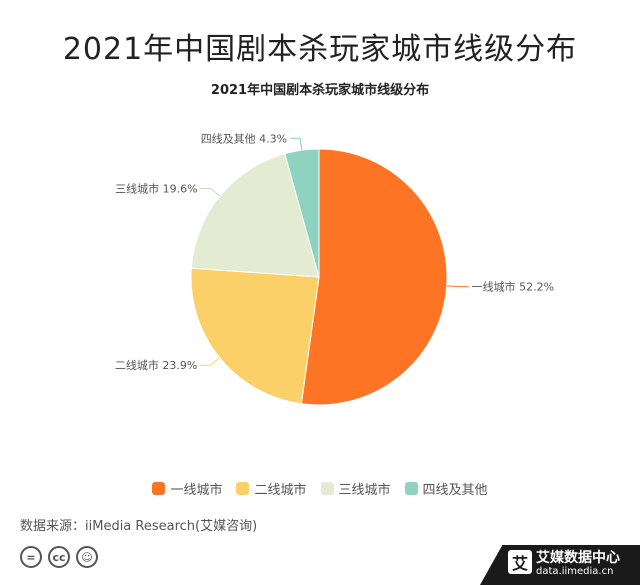 Image resolution: width=640 pixels, height=585 pixels. I want to click on slice-label-tier3: 三线城市 19.6%, so click(156, 188).